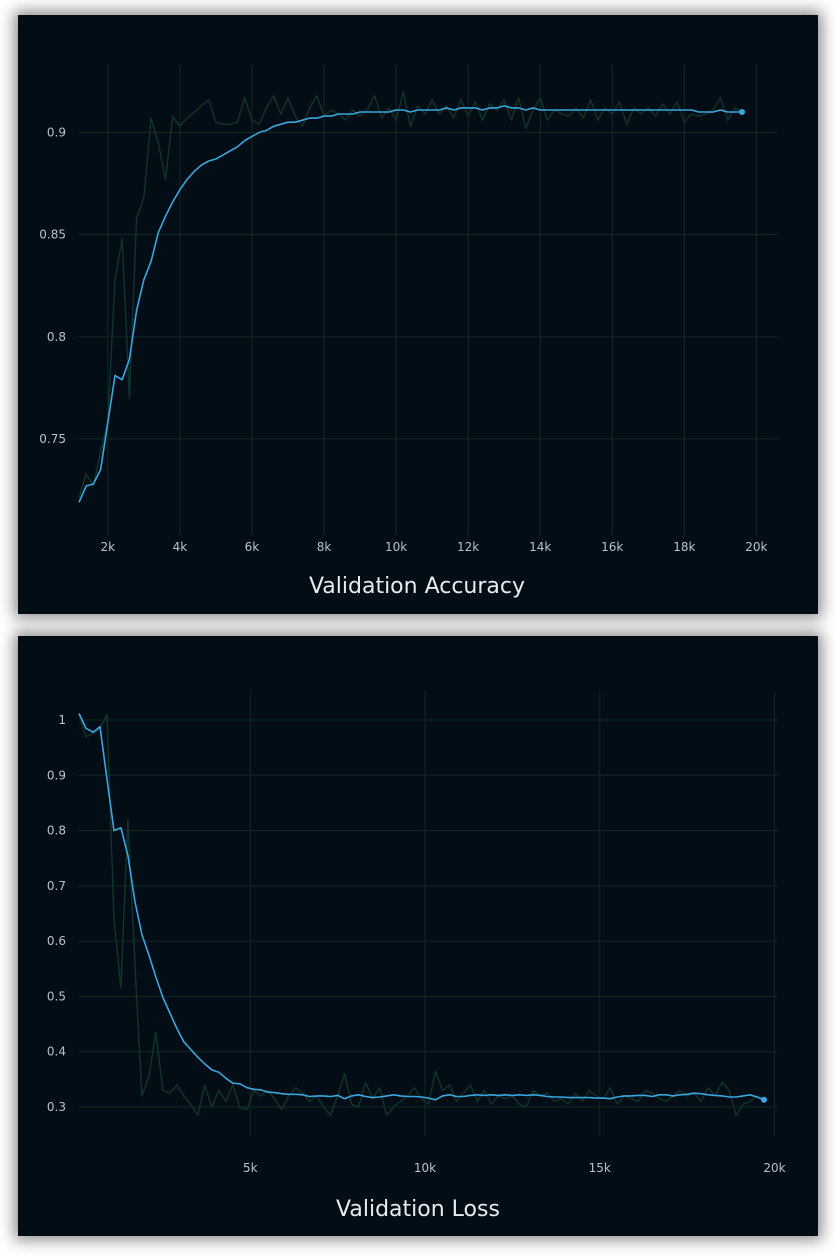 The height and width of the screenshot is (1256, 835). What do you see at coordinates (514, 1168) in the screenshot?
I see `x-axis-ticks: 5k 10k 15k 20k` at bounding box center [514, 1168].